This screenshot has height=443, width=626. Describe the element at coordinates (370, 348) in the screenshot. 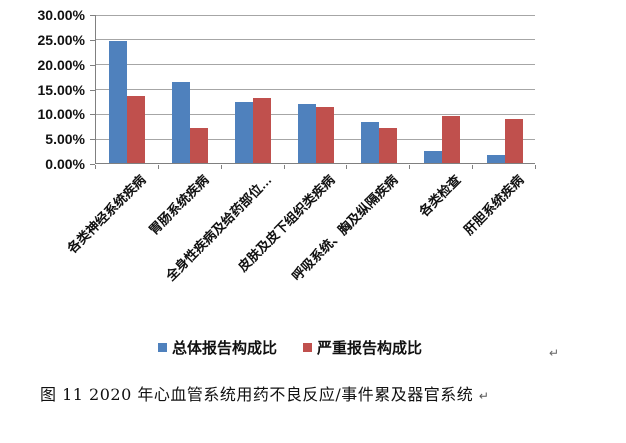

I see `legend-label: 严重报告构成比` at that location.